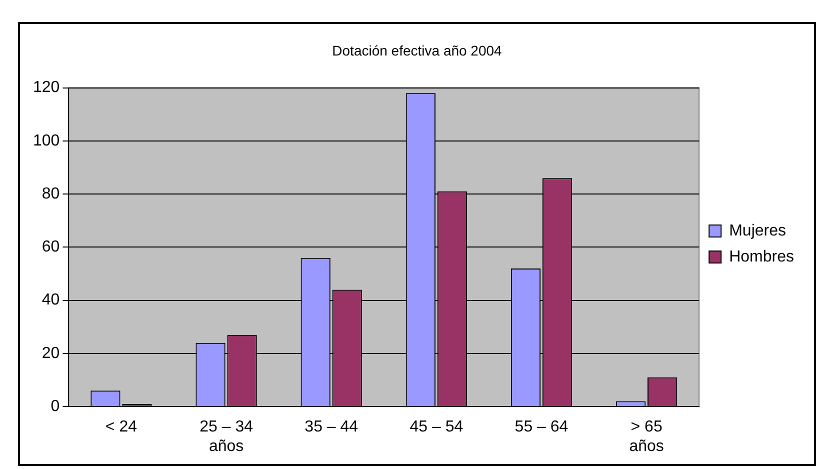 The height and width of the screenshot is (469, 819). I want to click on x-tick-label: > 65 años, so click(646, 436).